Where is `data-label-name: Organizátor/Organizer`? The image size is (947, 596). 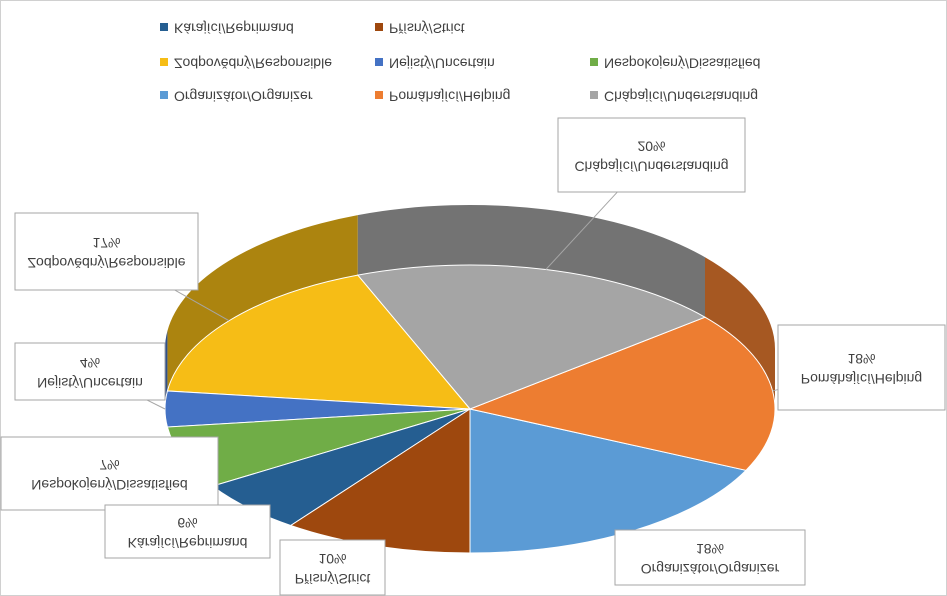
data-label-name: Organizátor/Organizer is located at coordinates (710, 569).